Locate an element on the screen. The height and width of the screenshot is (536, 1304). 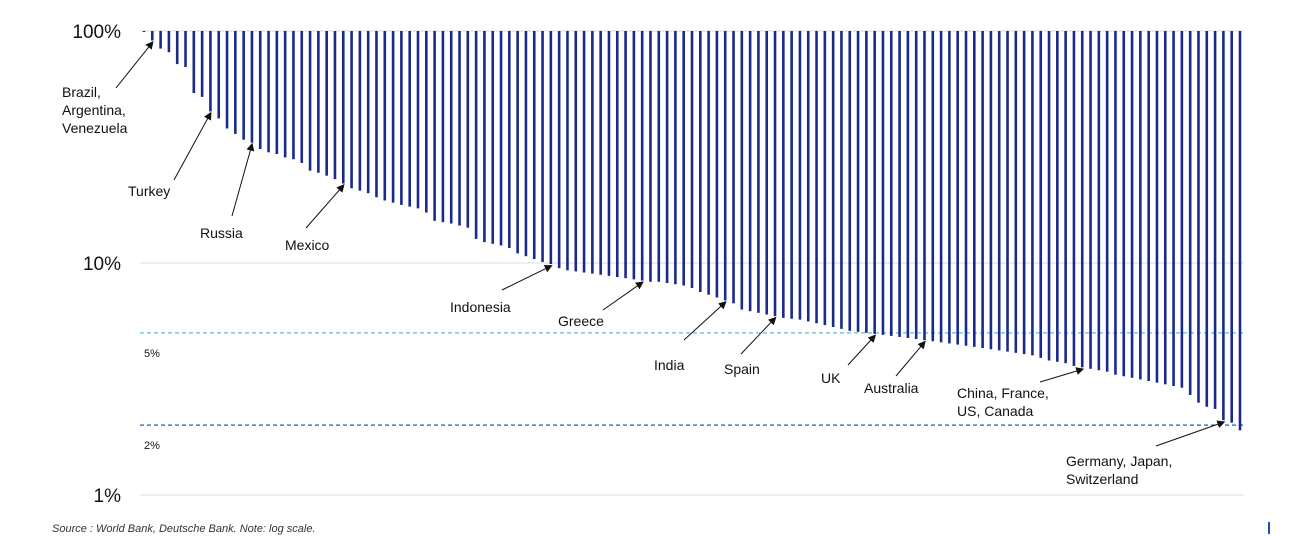
annotation-label: US, Canada is located at coordinates (995, 411).